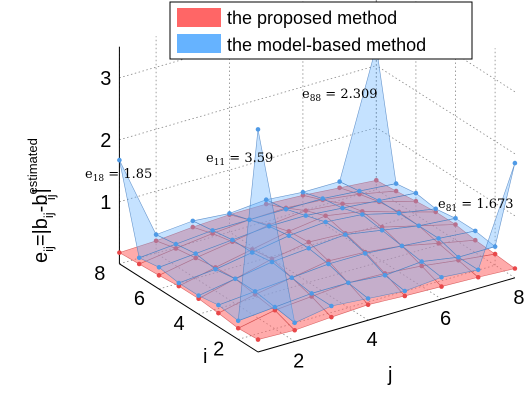 The height and width of the screenshot is (402, 532). Describe the element at coordinates (518, 298) in the screenshot. I see `x-tick-label: 8` at that location.